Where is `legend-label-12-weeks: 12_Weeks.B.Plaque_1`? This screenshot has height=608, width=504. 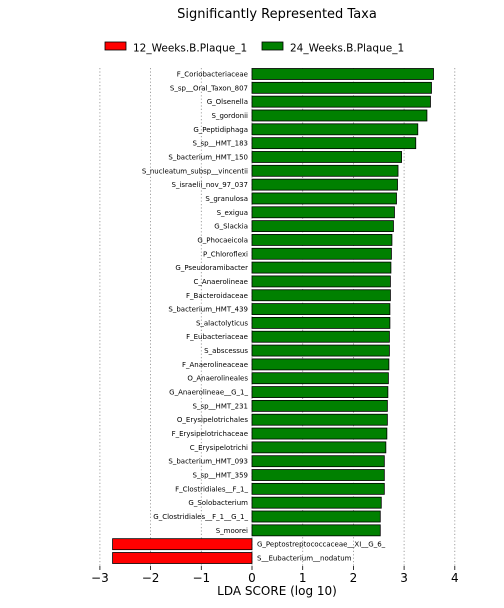
legend-label-12-weeks: 12_Weeks.B.Plaque_1 is located at coordinates (190, 49).